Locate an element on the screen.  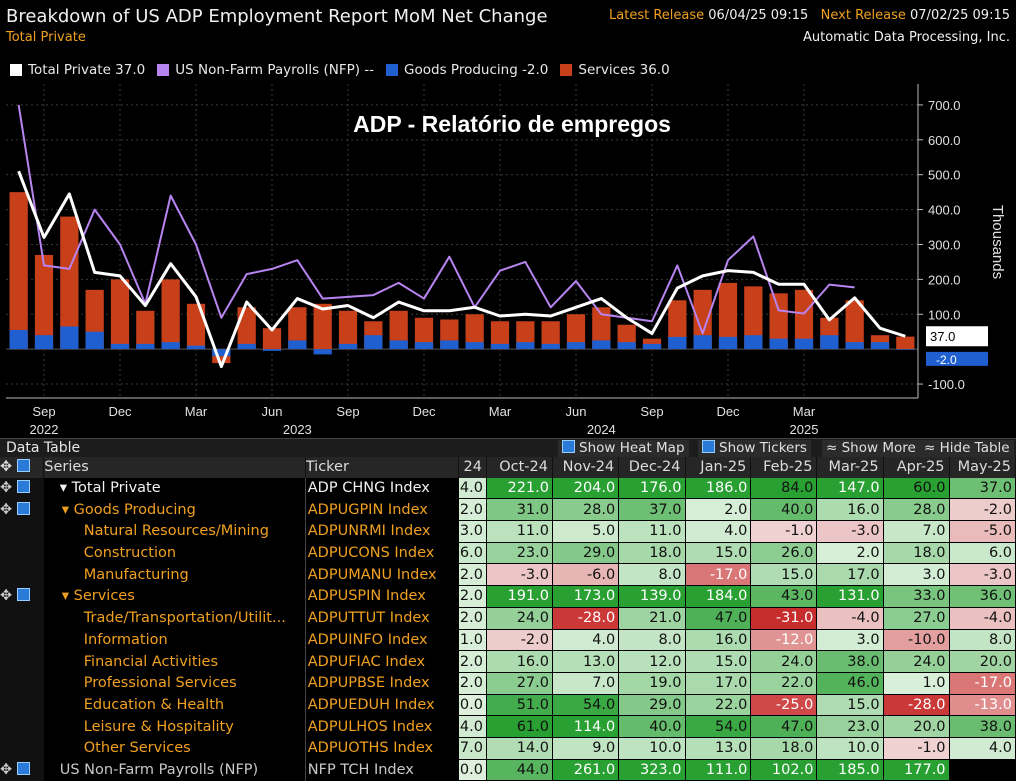
value-cell: 8.0 is located at coordinates (982, 640).